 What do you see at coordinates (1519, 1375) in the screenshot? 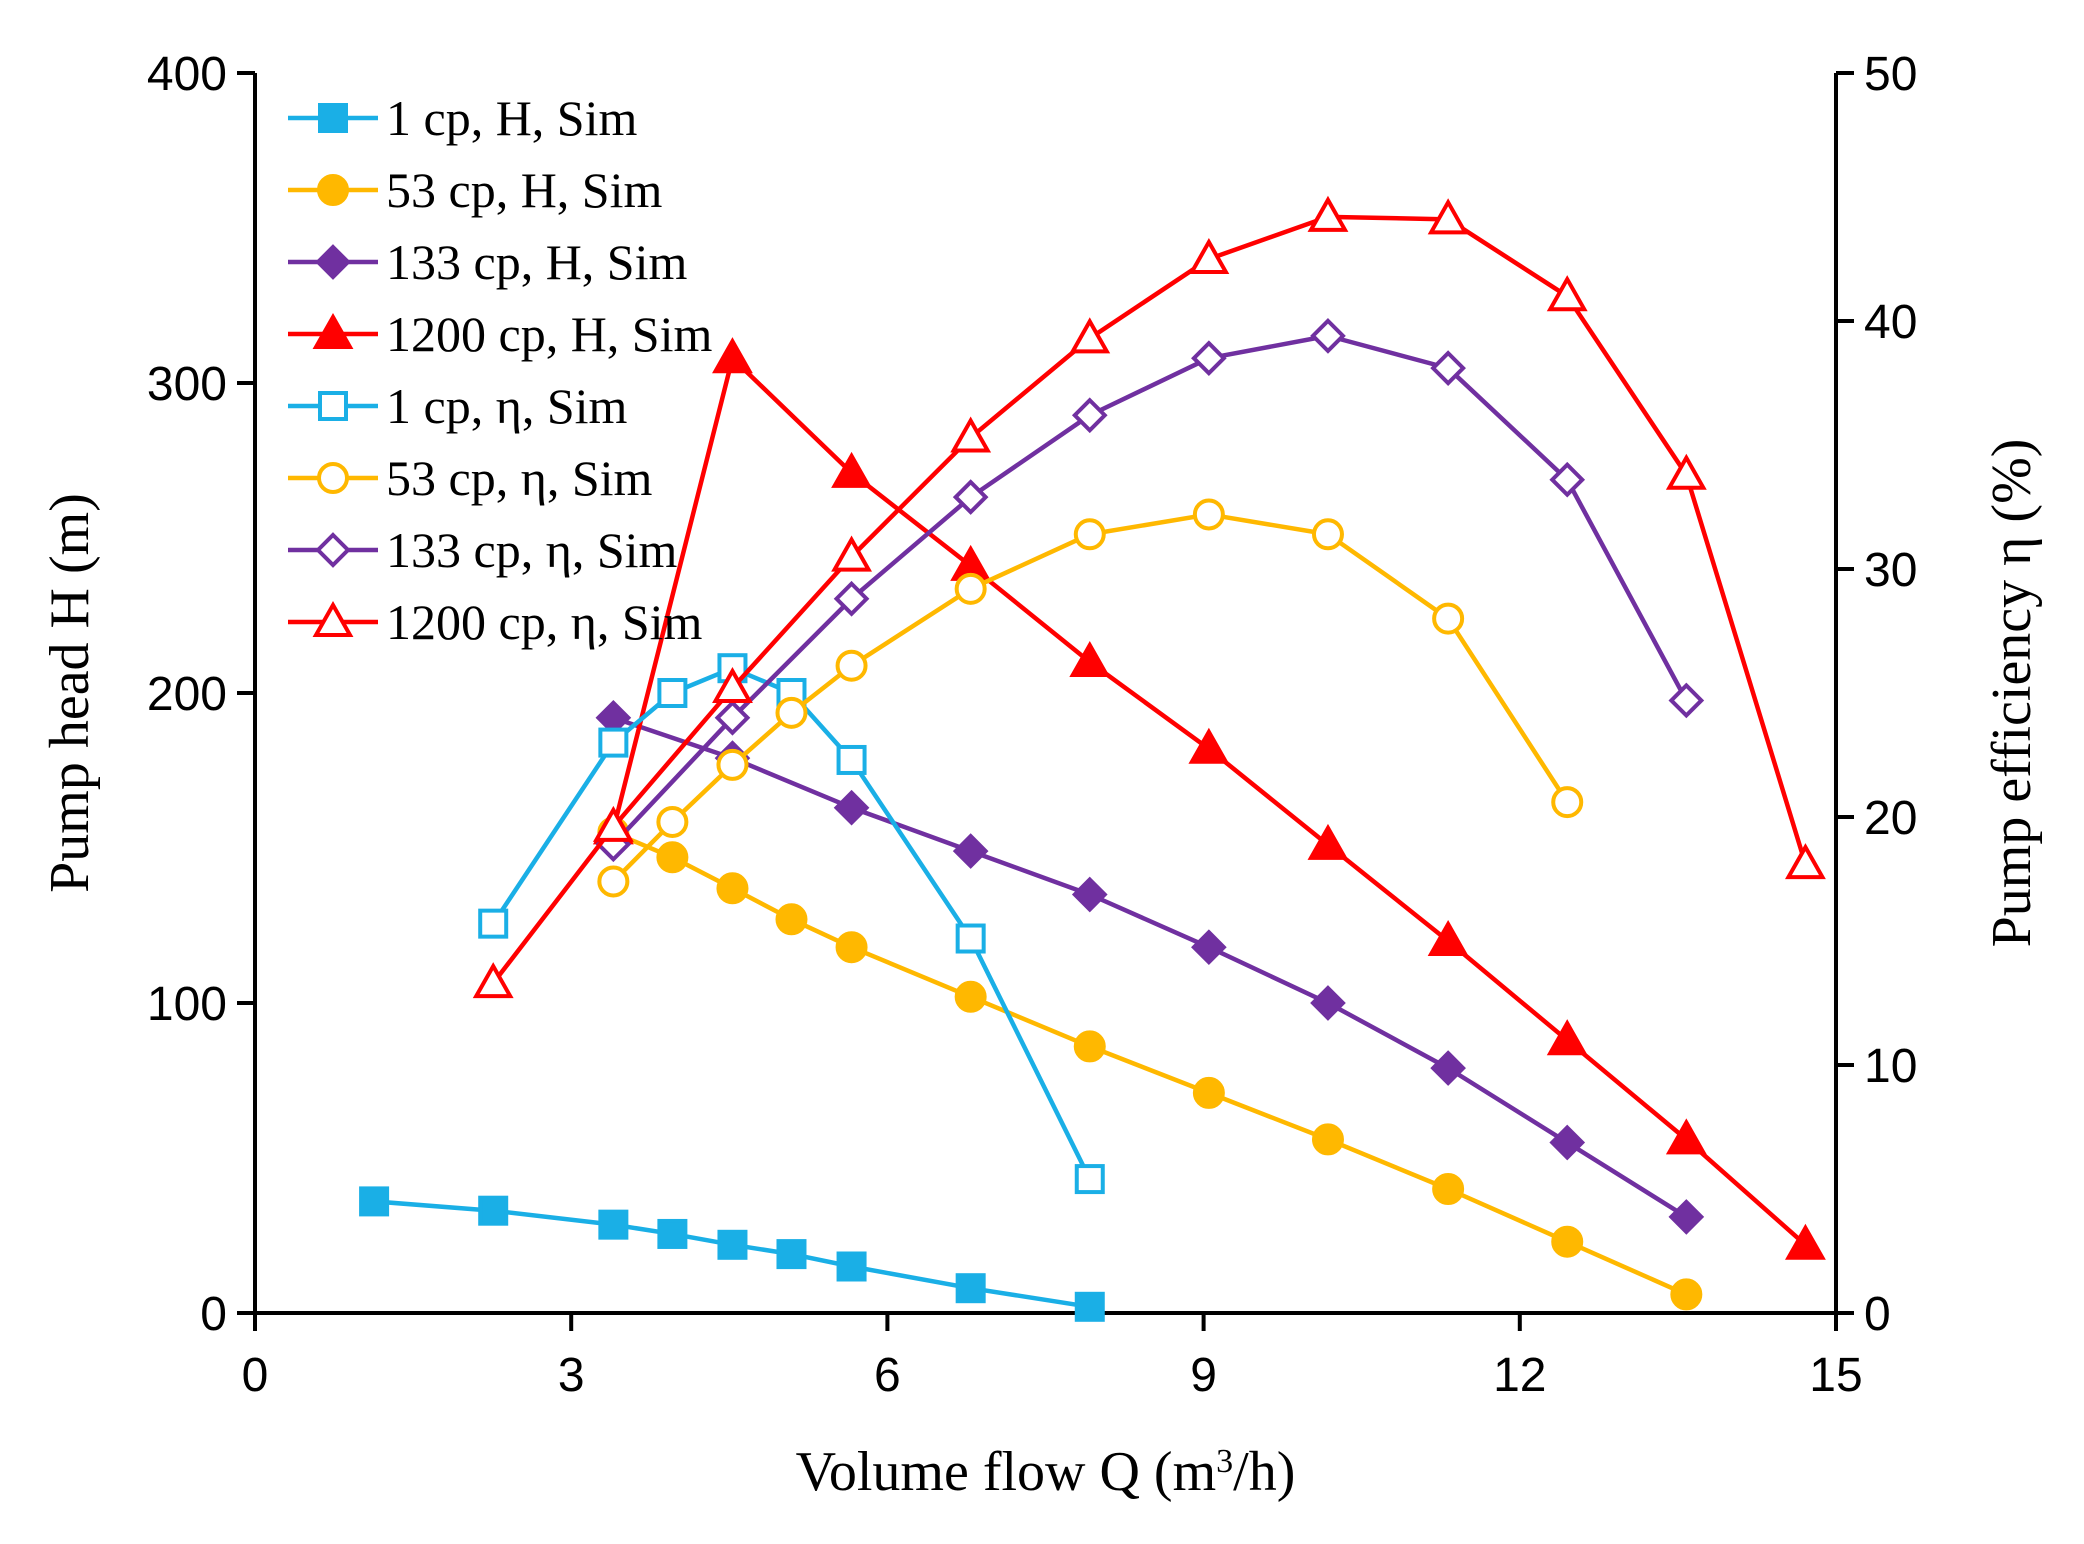
I see `x-tick-label: 12` at bounding box center [1519, 1375].